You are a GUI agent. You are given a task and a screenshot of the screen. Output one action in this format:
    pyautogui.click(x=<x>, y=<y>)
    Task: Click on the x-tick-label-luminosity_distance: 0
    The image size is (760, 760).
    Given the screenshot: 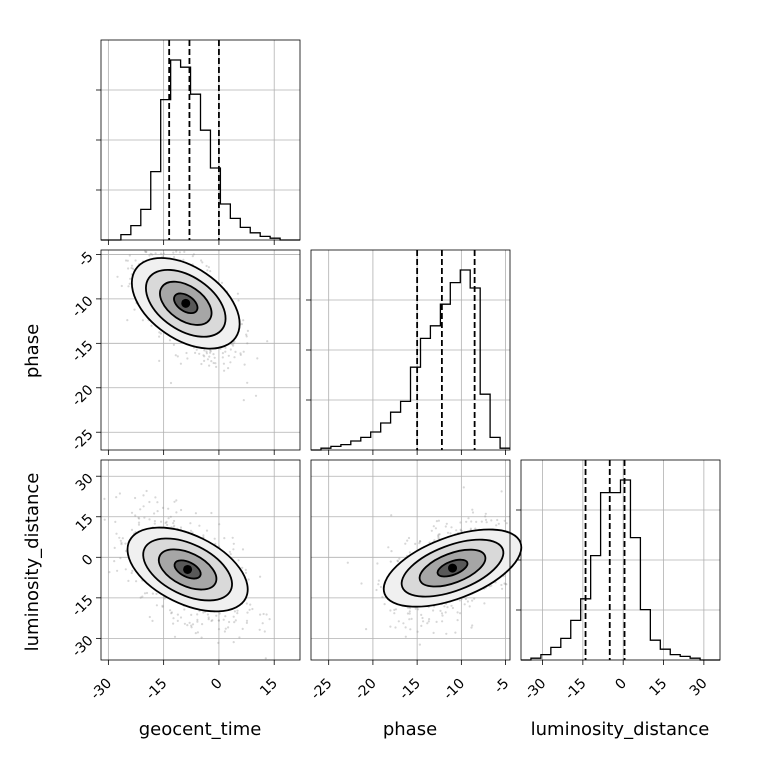 What is the action you would take?
    pyautogui.click(x=621, y=685)
    